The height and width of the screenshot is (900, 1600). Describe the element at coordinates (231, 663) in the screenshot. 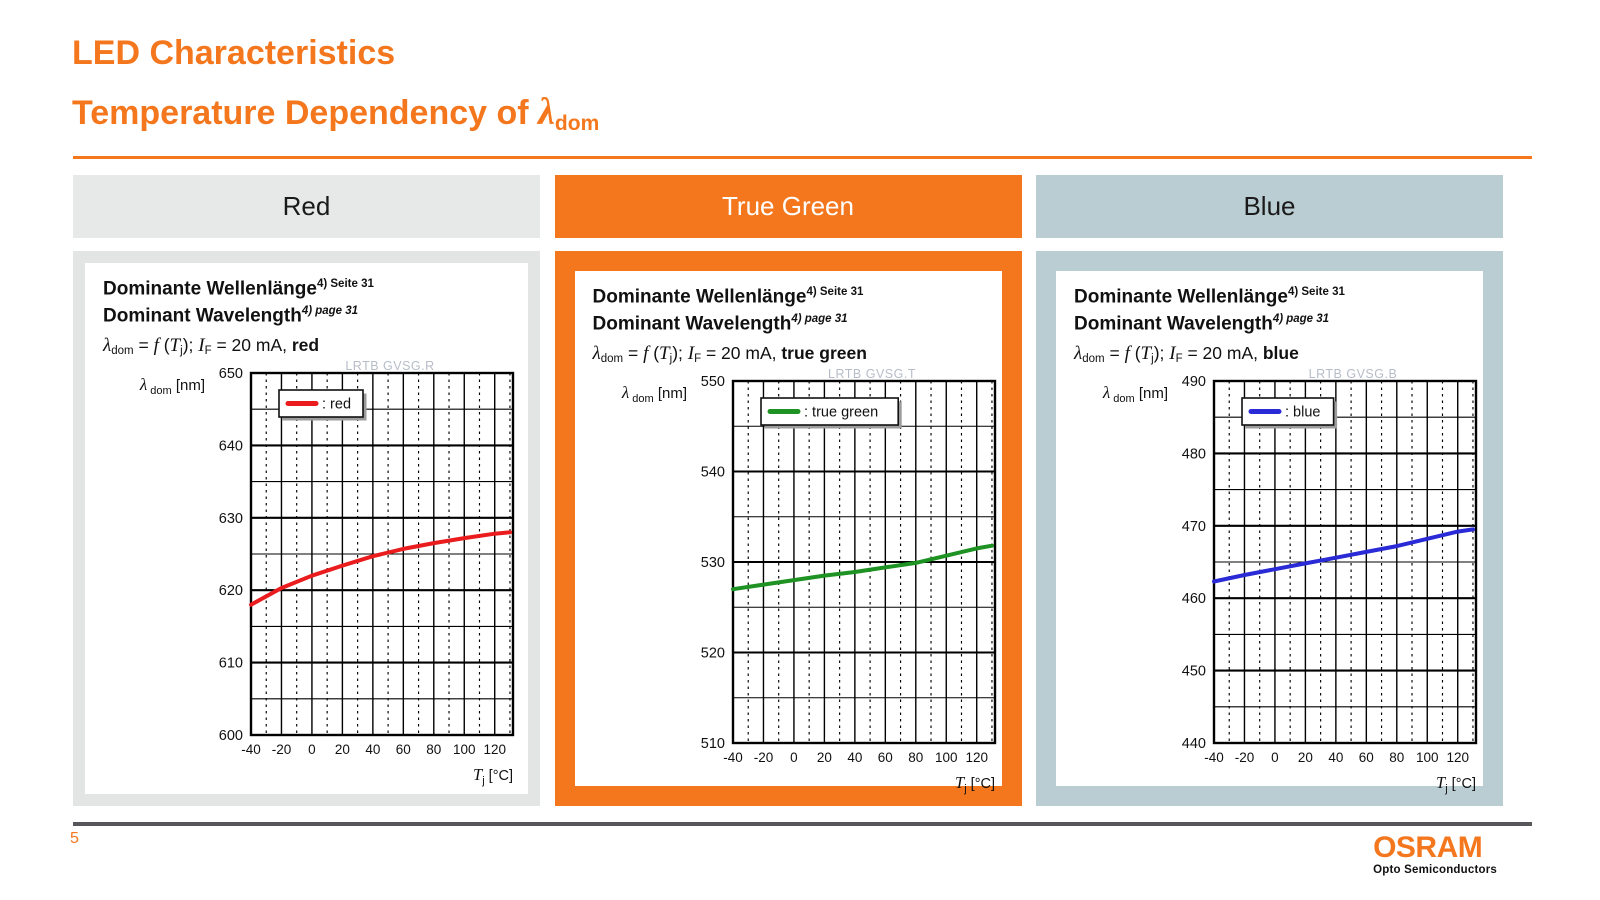

I see `svg-text: 610` at that location.